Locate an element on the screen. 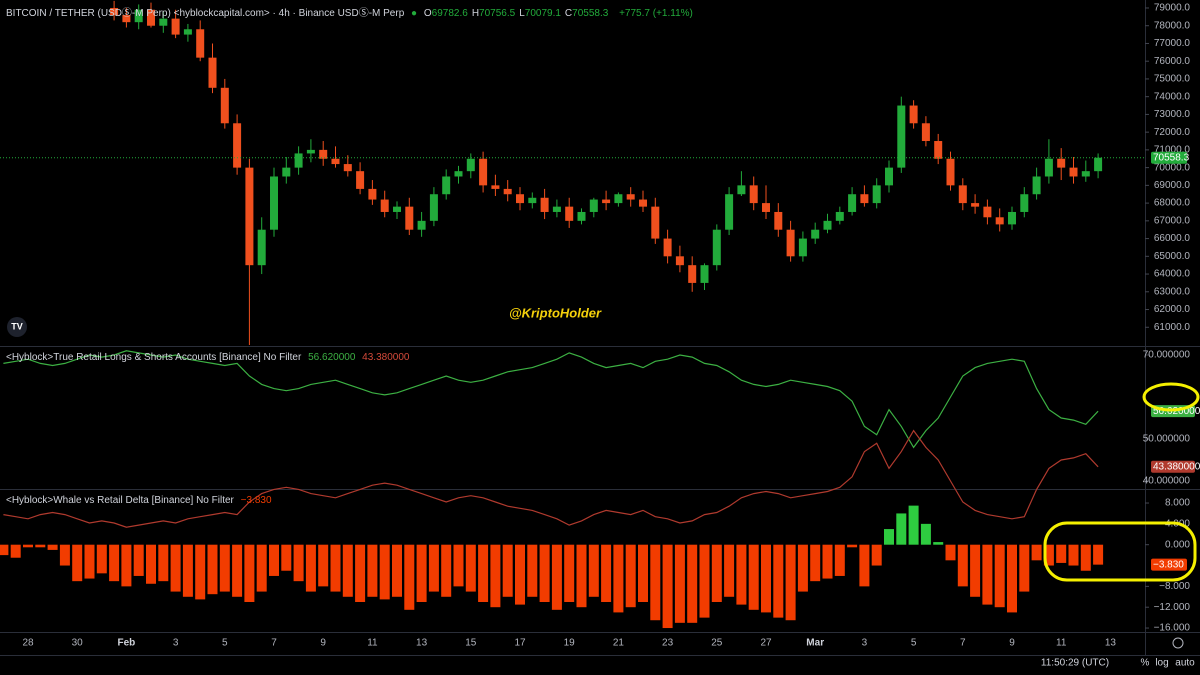 This screenshot has height=675, width=1200. percent-toggle: % is located at coordinates (1145, 663).